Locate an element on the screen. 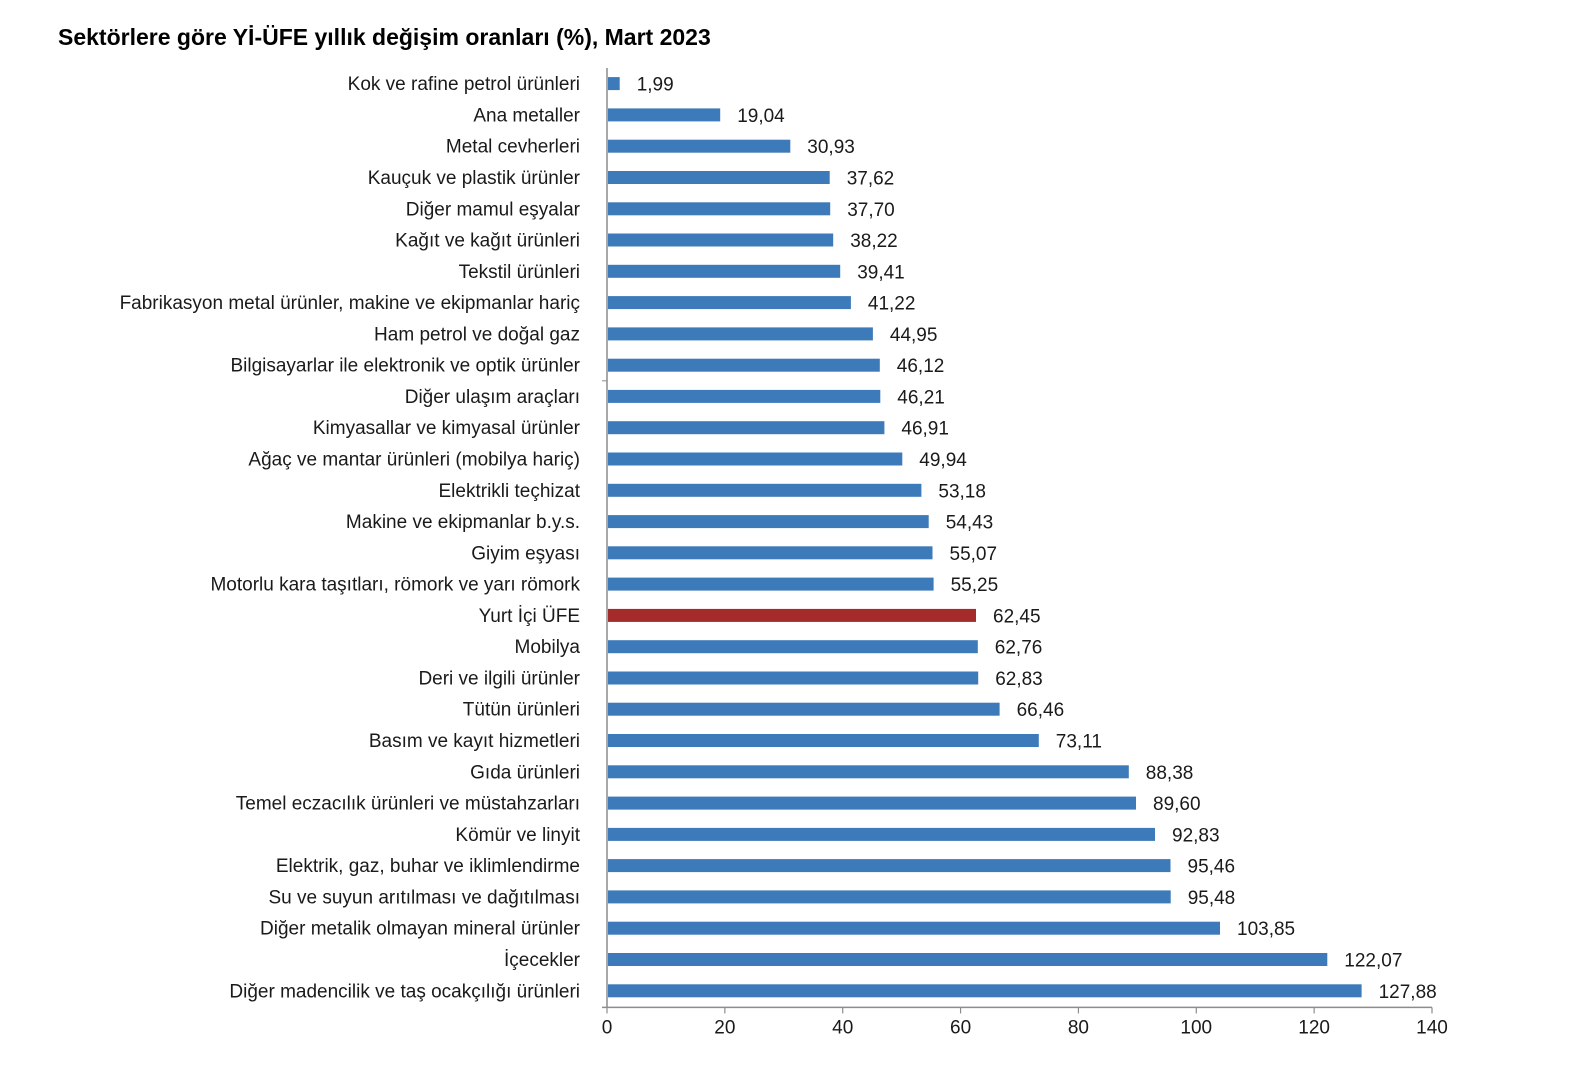 This screenshot has width=1592, height=1090. category-label: Mobilya is located at coordinates (548, 647).